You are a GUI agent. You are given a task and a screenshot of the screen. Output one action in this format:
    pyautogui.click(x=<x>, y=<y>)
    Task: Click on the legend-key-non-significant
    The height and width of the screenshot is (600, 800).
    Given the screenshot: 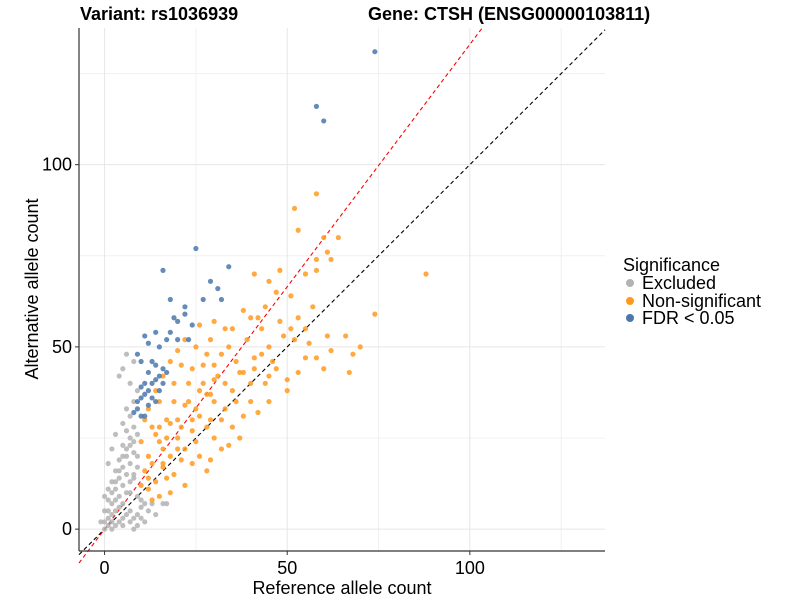 What is the action you would take?
    pyautogui.click(x=630, y=301)
    